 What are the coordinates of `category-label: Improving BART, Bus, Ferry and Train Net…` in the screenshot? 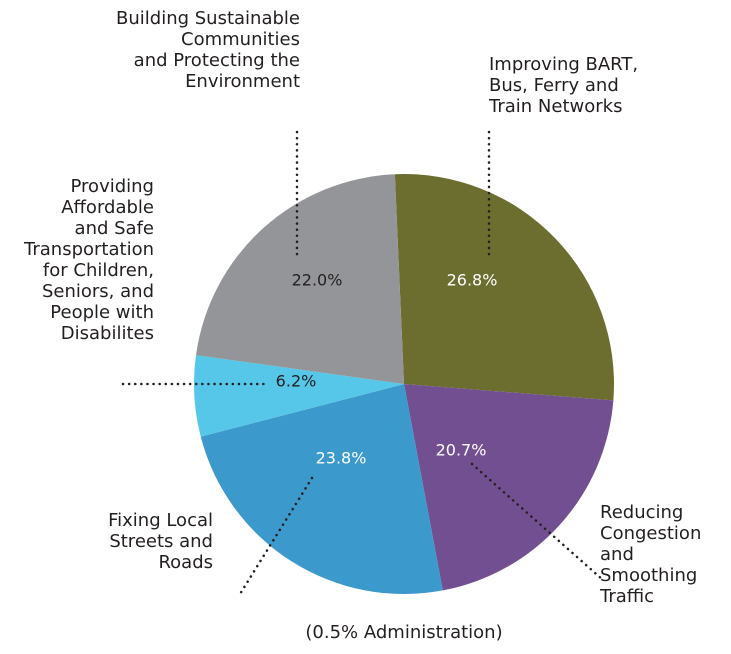 It's located at (564, 85).